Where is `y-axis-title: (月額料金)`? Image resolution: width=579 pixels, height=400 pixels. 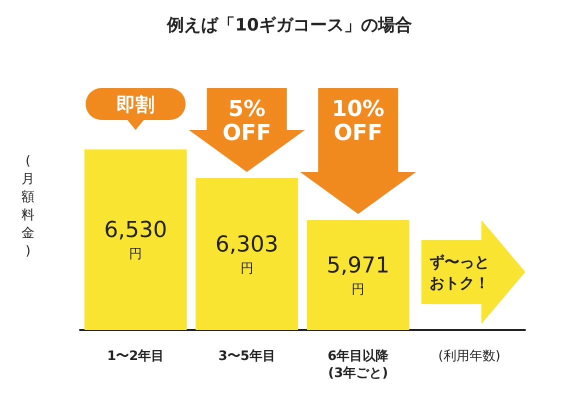
y-axis-title: (月額料金) is located at coordinates (28, 206).